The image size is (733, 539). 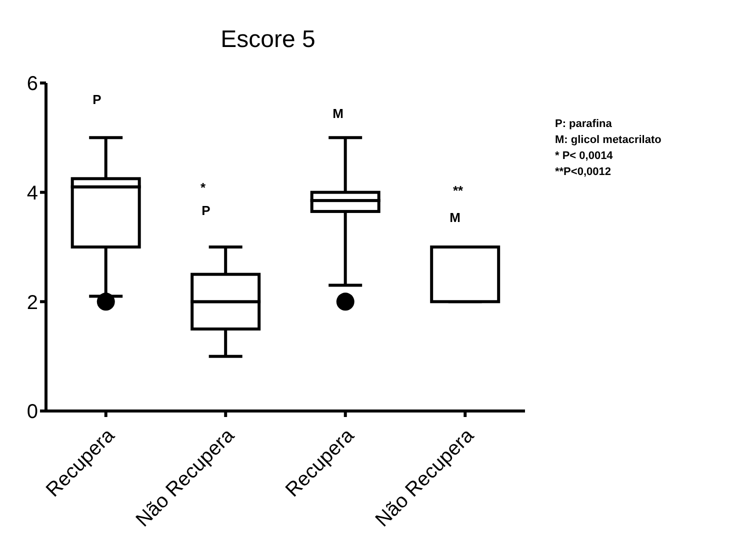 I want to click on text: **P<0,0012, so click(x=583, y=172).